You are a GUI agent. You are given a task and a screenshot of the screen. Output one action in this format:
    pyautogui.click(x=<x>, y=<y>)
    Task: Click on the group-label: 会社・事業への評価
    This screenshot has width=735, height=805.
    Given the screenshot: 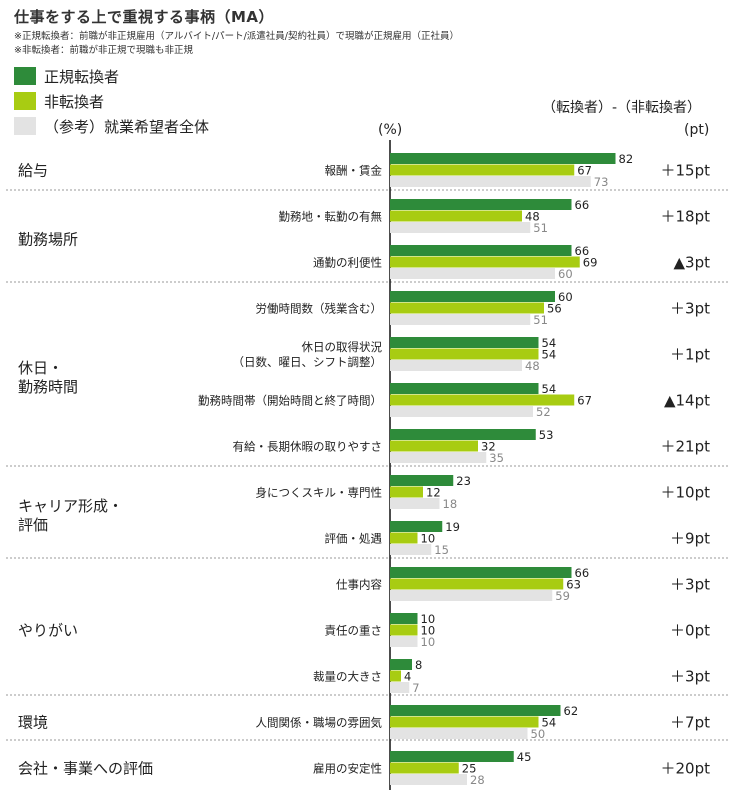 What is the action you would take?
    pyautogui.click(x=85, y=768)
    